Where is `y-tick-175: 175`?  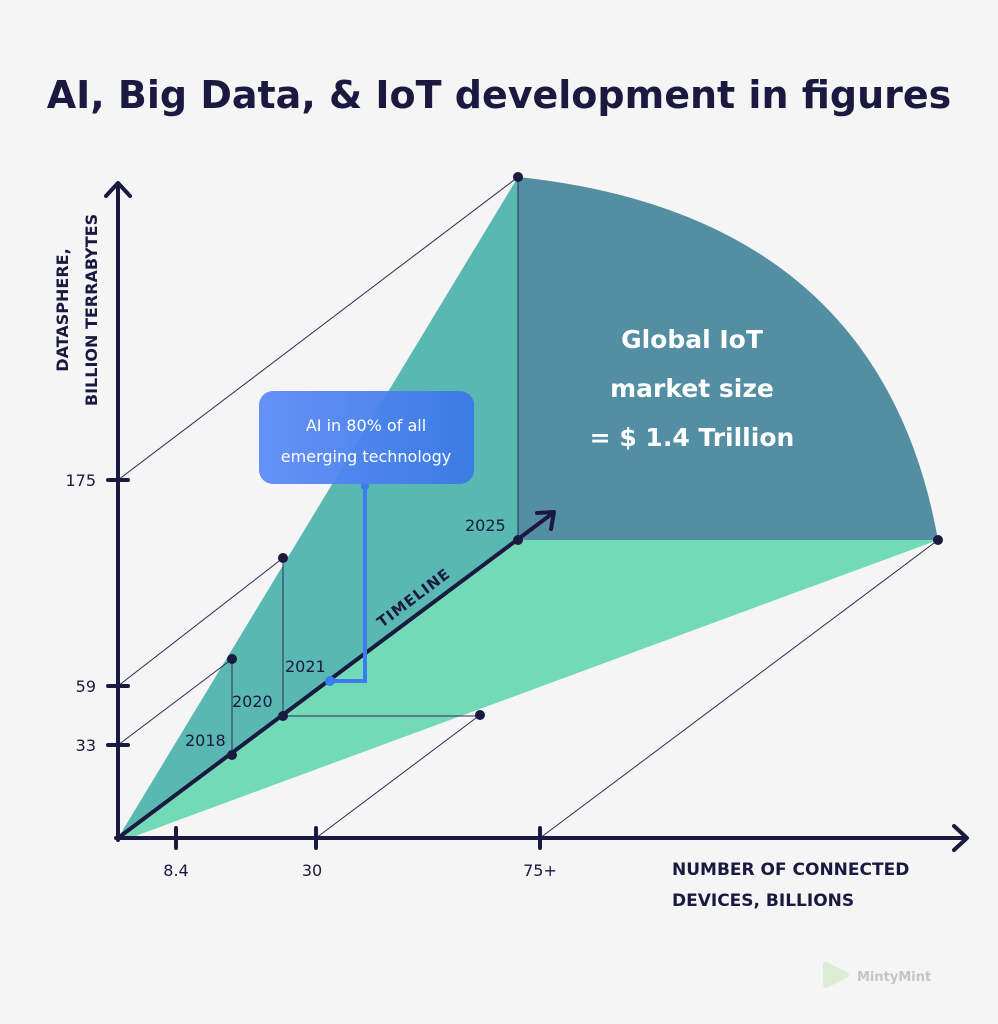 y-tick-175: 175 is located at coordinates (80, 480).